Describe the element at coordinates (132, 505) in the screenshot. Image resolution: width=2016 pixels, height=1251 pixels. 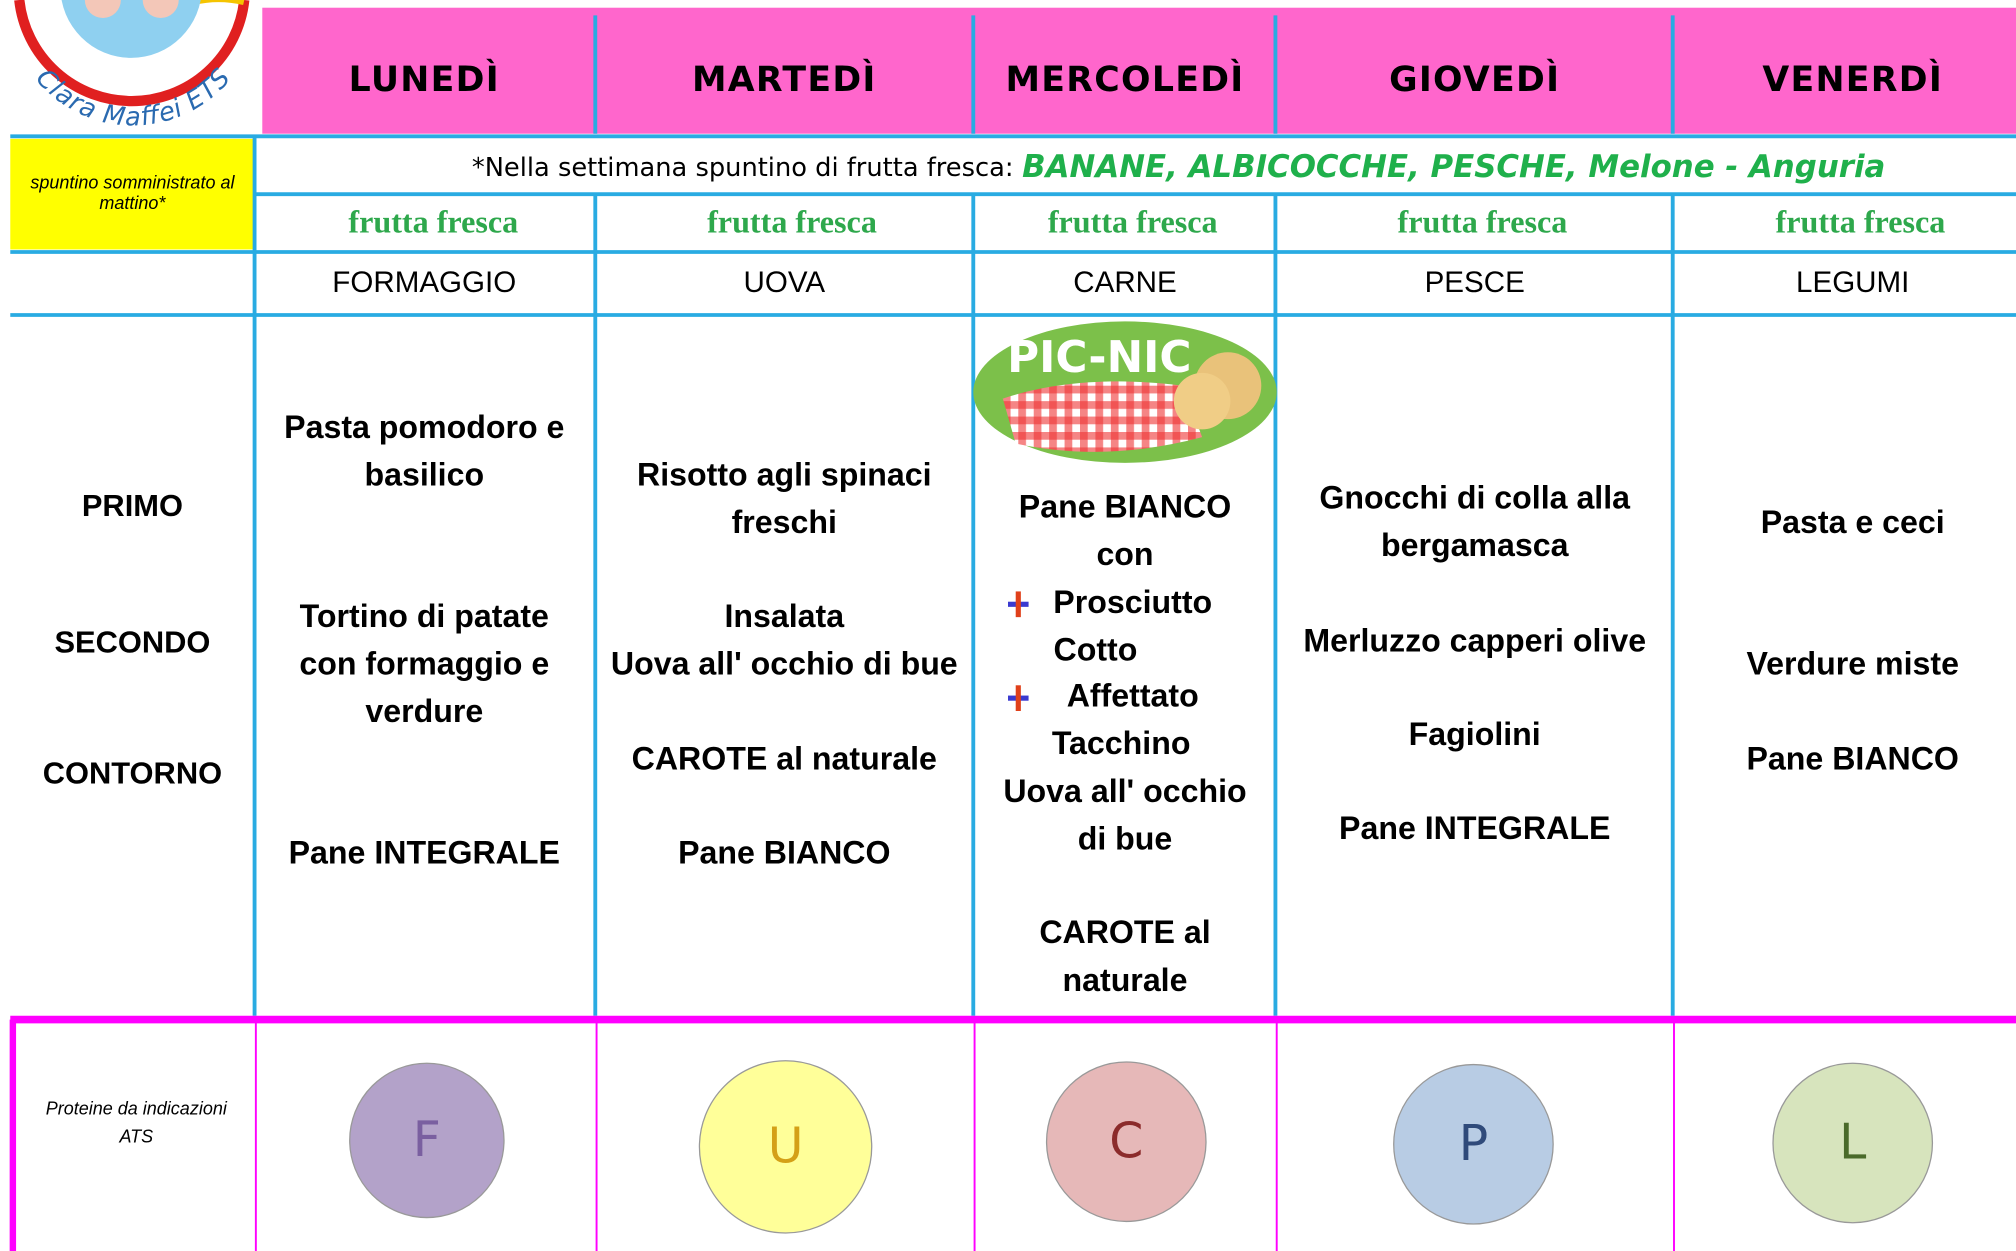
I see `course-label: PRIMO` at that location.